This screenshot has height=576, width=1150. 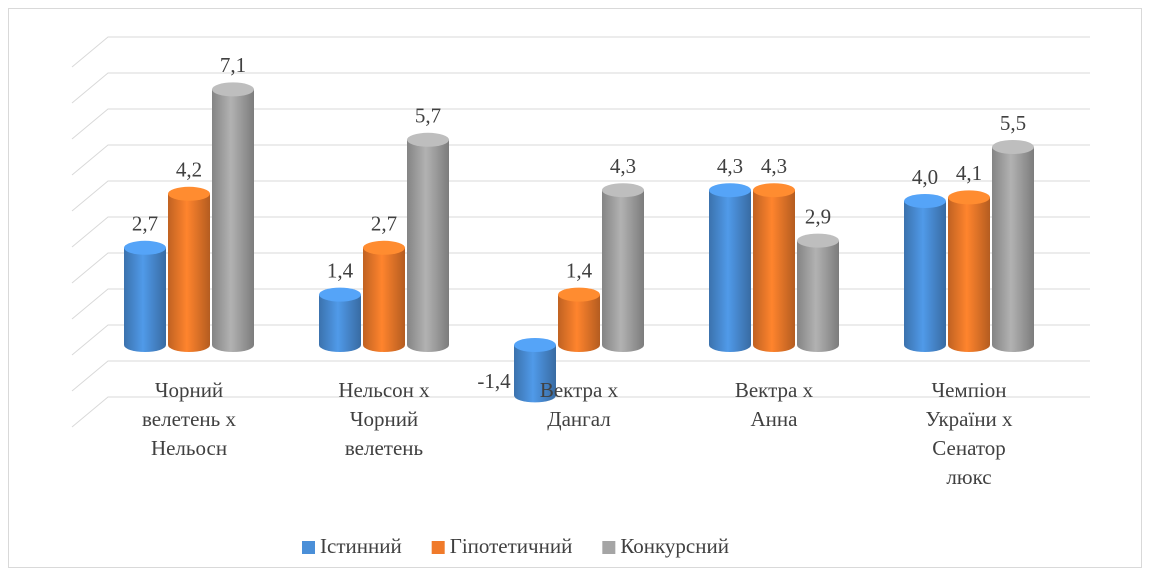 I want to click on x-tick-label: велетень, so click(x=384, y=448).